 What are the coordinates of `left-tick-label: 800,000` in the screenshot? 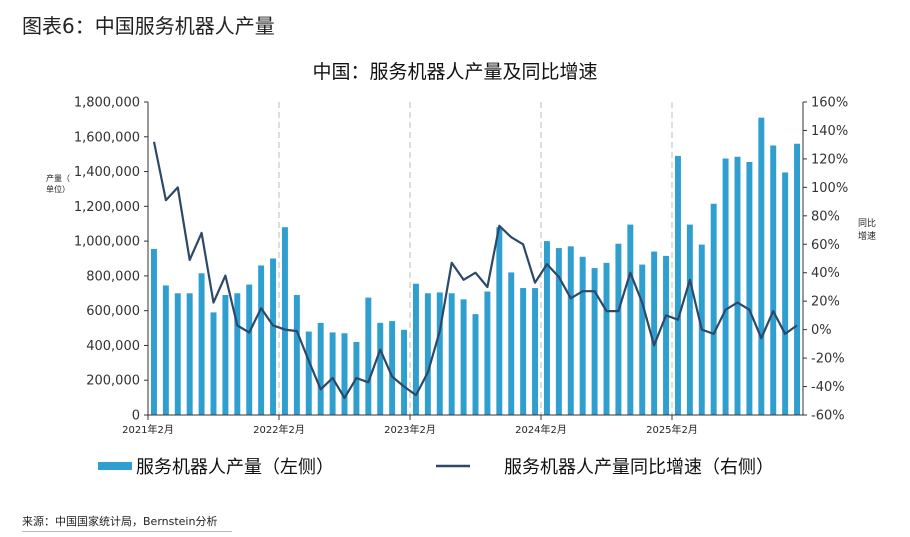 It's located at (113, 276).